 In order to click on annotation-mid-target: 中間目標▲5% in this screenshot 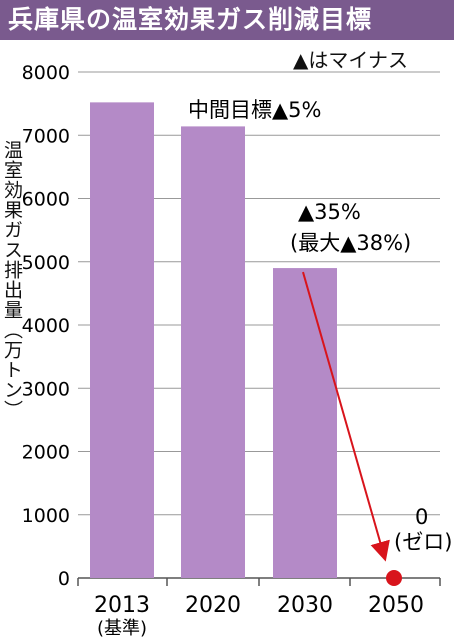, I will do `click(254, 110)`.